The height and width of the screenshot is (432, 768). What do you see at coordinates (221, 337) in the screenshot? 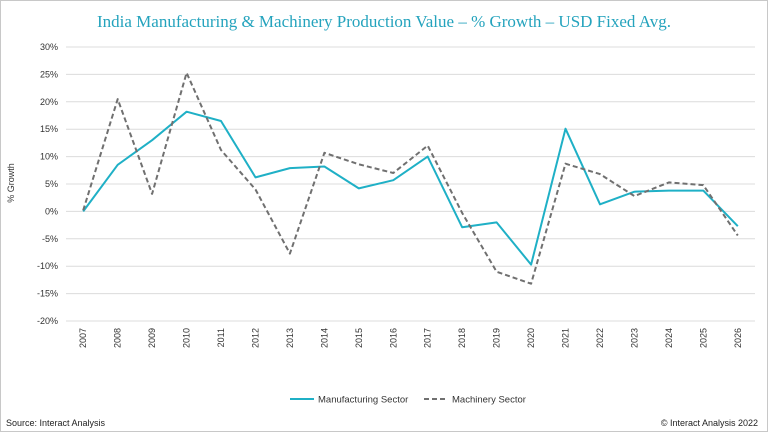
I see `x-tick-label: 2011` at bounding box center [221, 337].